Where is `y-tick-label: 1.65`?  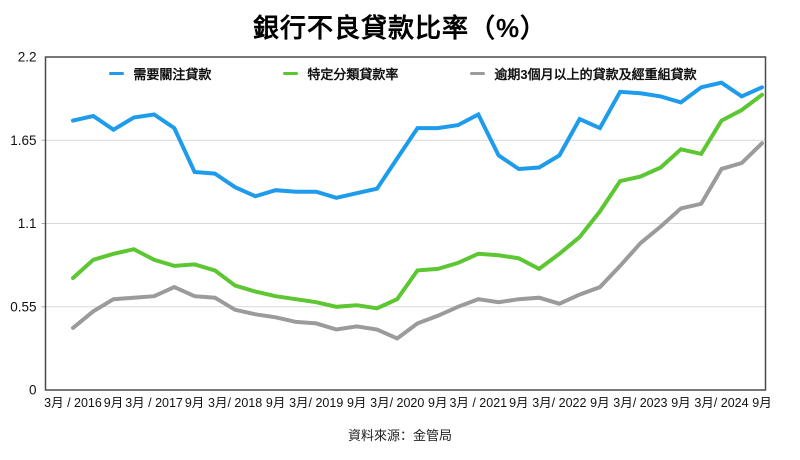
y-tick-label: 1.65 is located at coordinates (23, 140).